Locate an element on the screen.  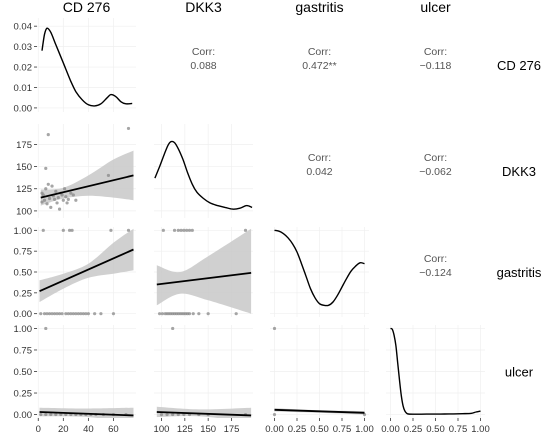
panel-r1-c1 is located at coordinates (203, 171).